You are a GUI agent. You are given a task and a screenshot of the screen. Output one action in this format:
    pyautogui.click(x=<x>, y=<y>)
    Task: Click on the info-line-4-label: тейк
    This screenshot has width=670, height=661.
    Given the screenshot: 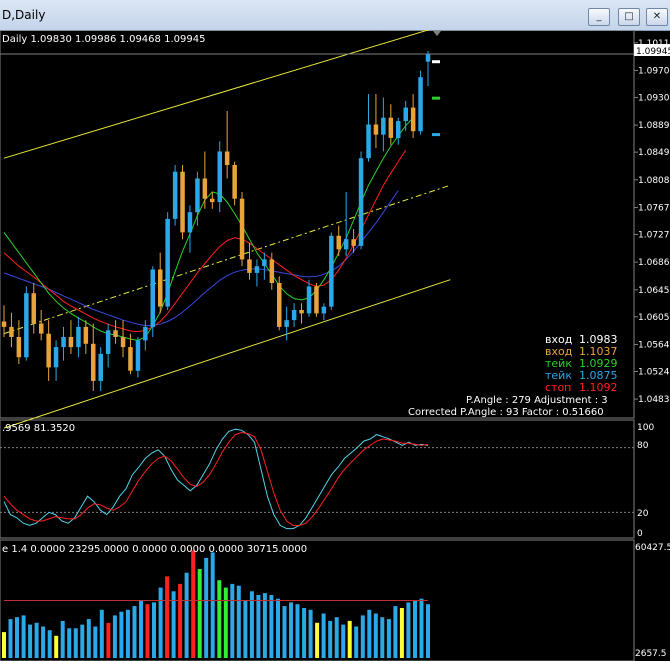 What is the action you would take?
    pyautogui.click(x=558, y=375)
    